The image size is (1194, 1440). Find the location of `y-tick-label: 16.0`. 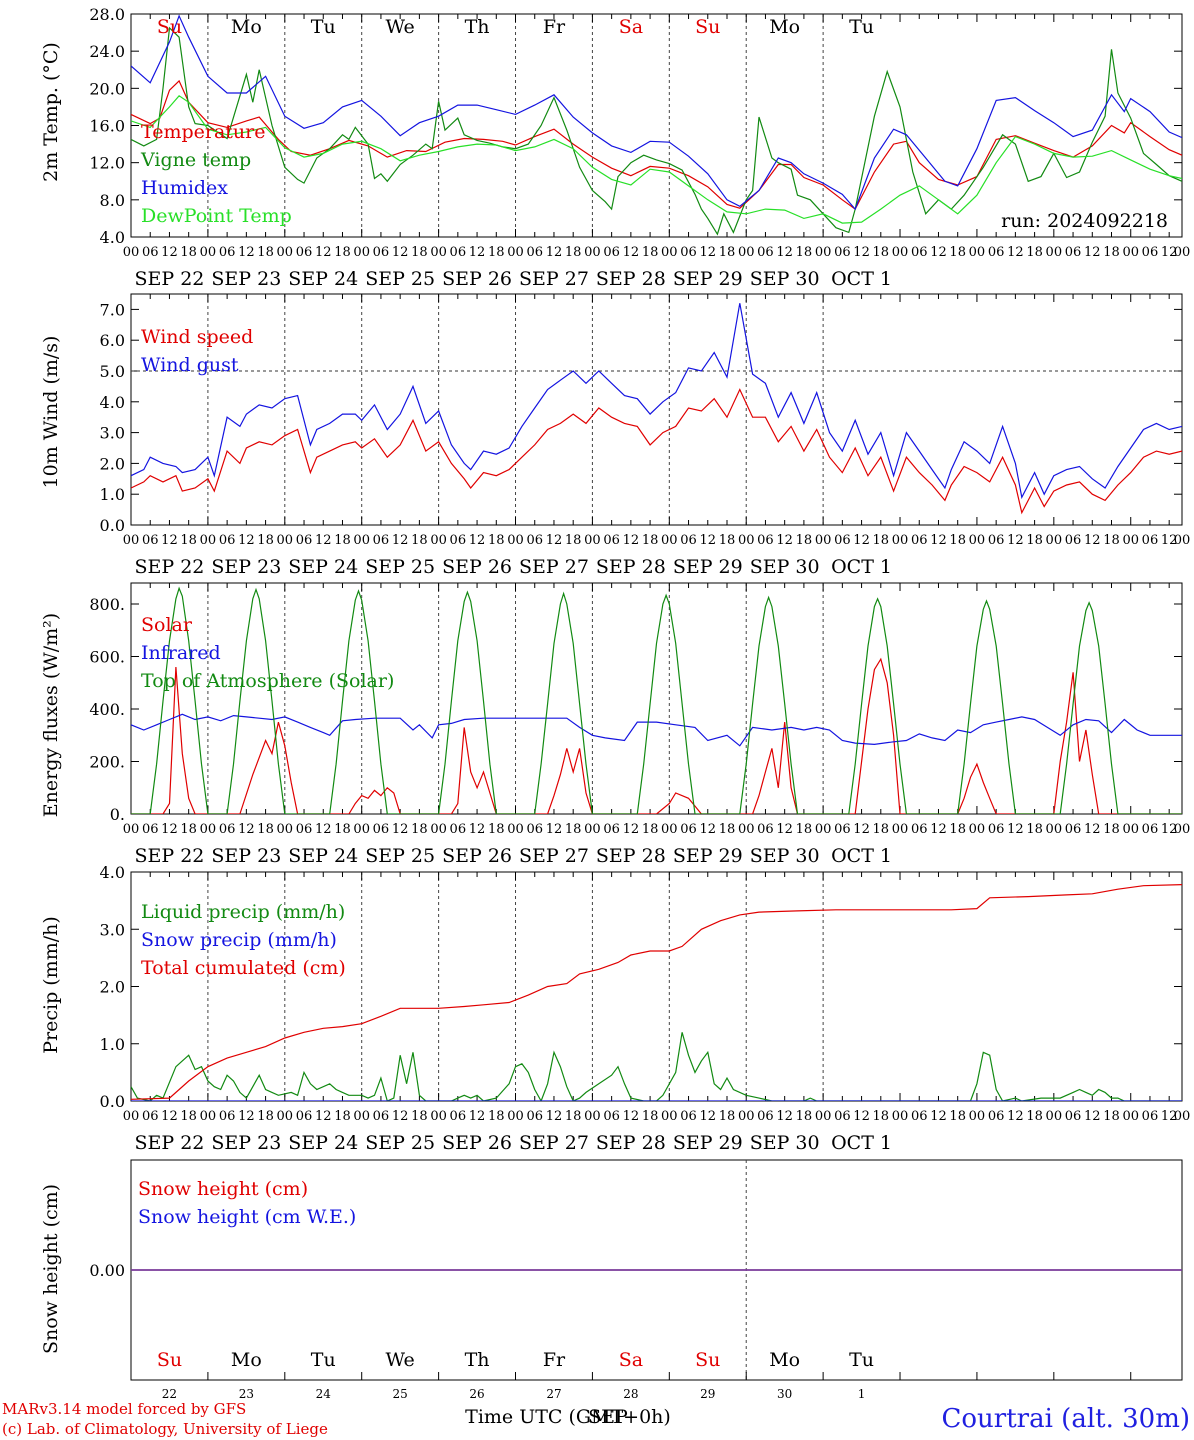

y-tick-label: 16.0 is located at coordinates (107, 126).